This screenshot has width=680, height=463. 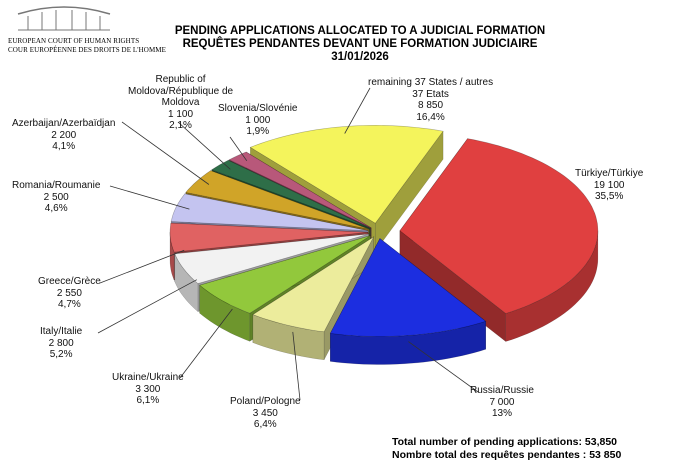 I want to click on value-label: 19 100, so click(x=609, y=185).